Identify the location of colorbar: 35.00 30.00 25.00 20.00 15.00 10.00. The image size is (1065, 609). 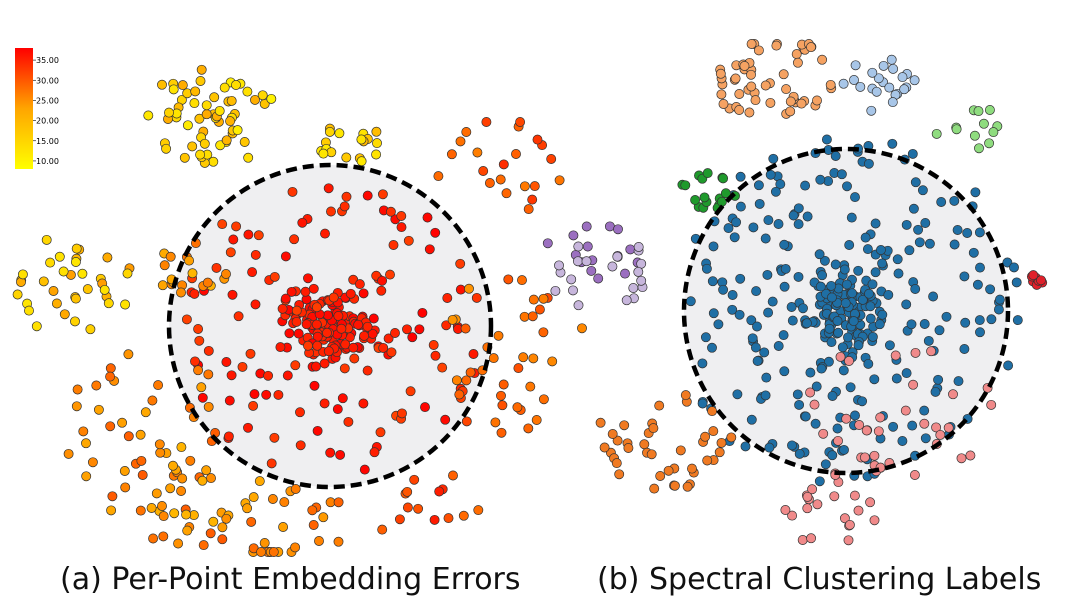
(37, 108).